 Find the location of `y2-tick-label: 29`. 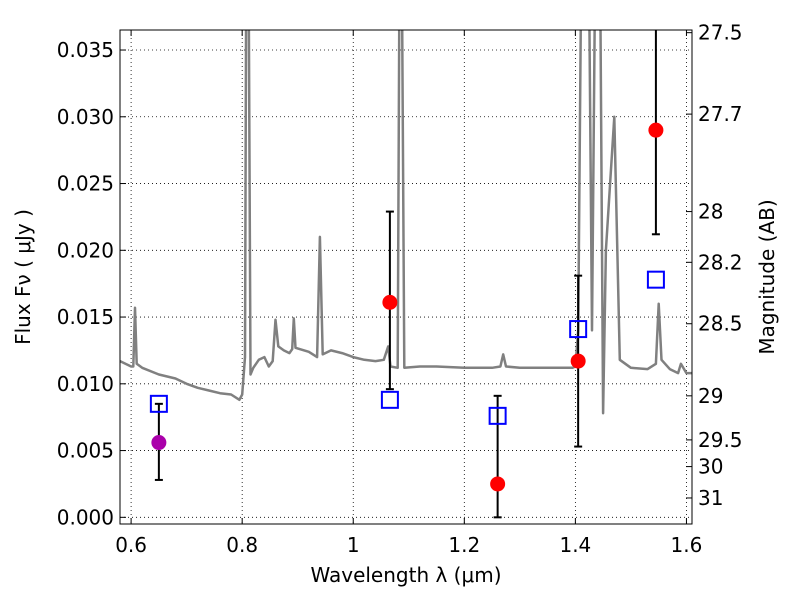

y2-tick-label: 29 is located at coordinates (710, 396).